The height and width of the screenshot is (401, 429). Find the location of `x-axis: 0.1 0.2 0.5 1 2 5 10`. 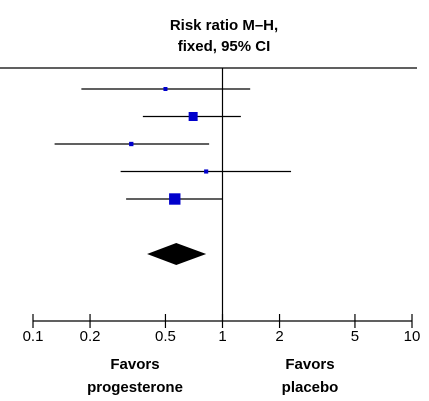

x-axis: 0.1 0.2 0.5 1 2 5 10 is located at coordinates (222, 329).